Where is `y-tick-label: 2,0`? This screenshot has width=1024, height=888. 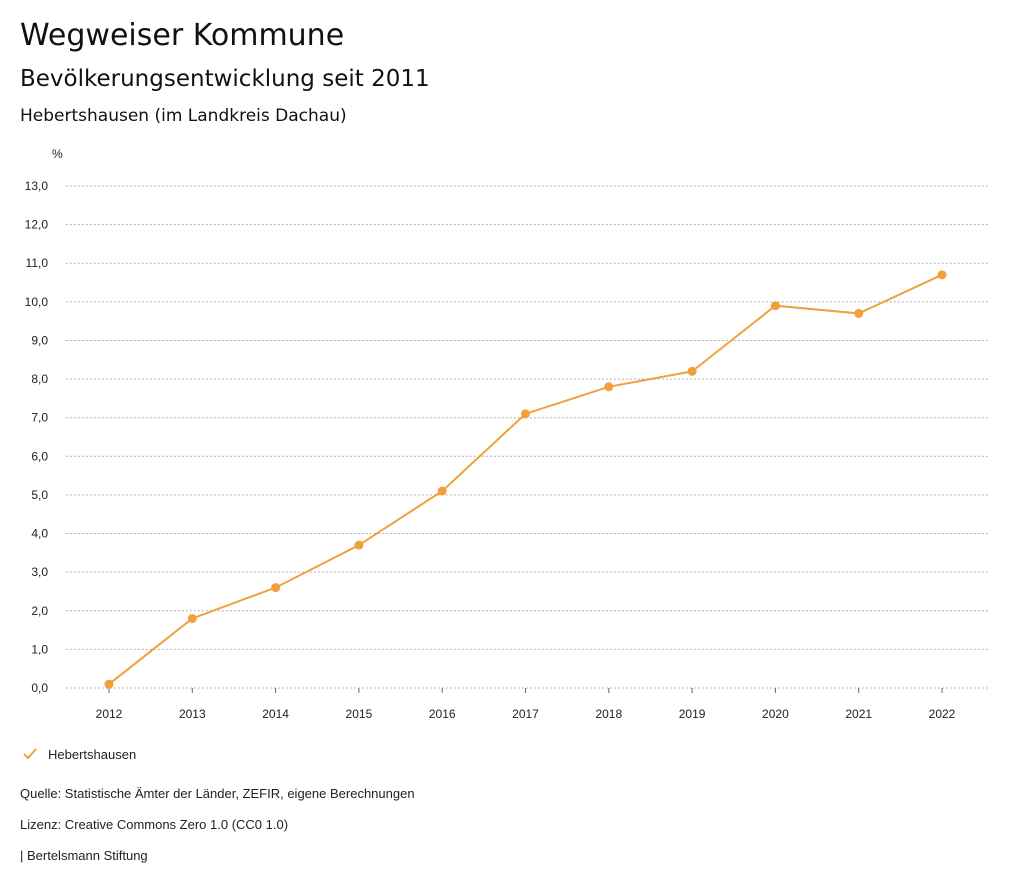 y-tick-label: 2,0 is located at coordinates (39, 611).